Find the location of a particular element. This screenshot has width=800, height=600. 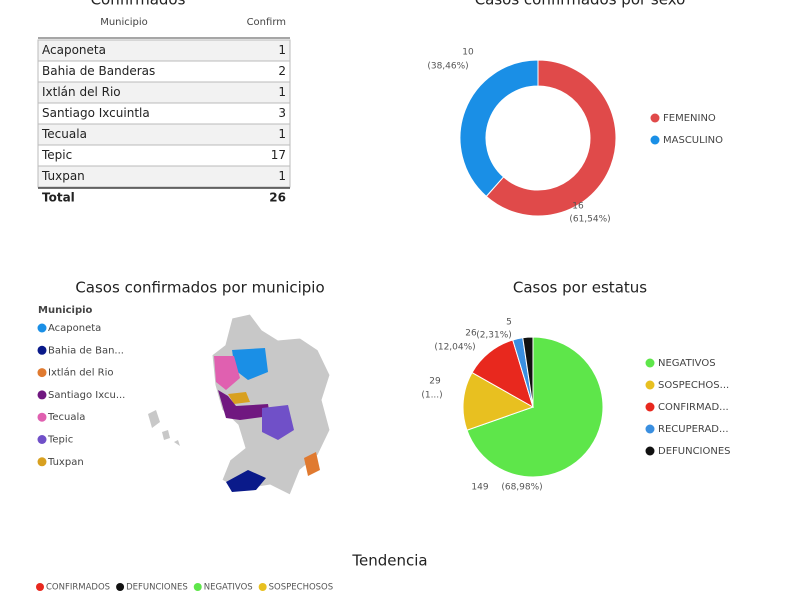

table-cell: Santiago Ixcuintla is located at coordinates (96, 113).